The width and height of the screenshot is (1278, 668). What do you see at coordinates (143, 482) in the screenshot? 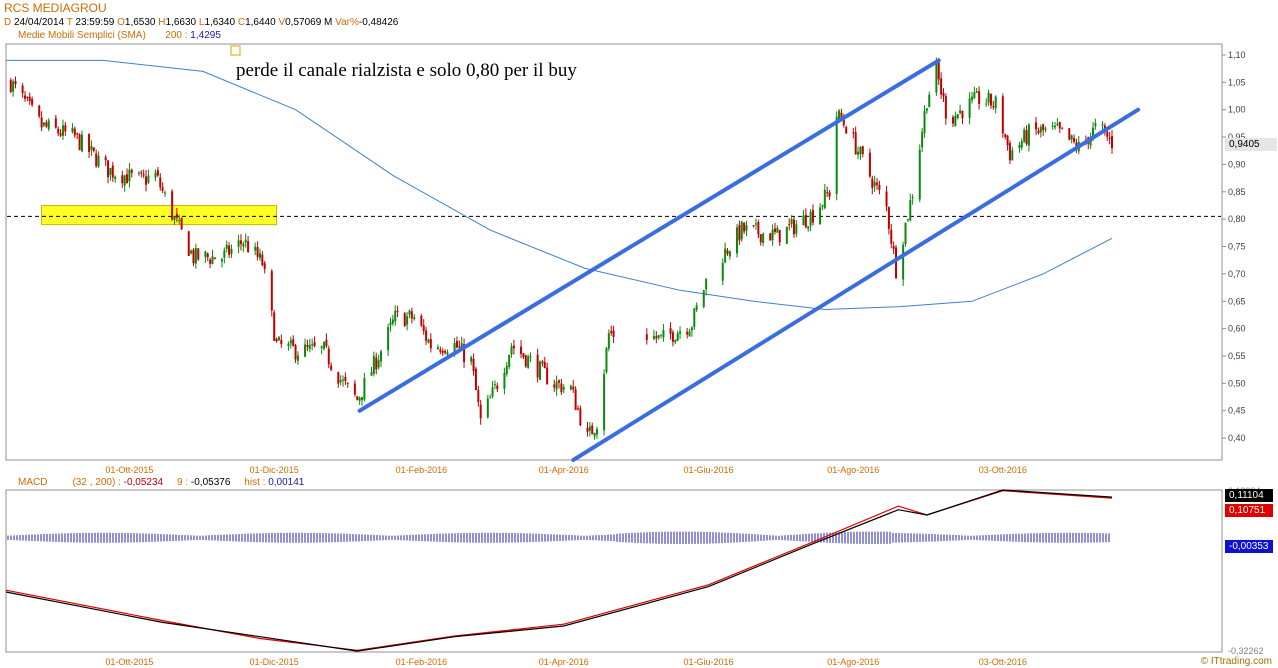
I see `macd-value: -0,05234` at bounding box center [143, 482].